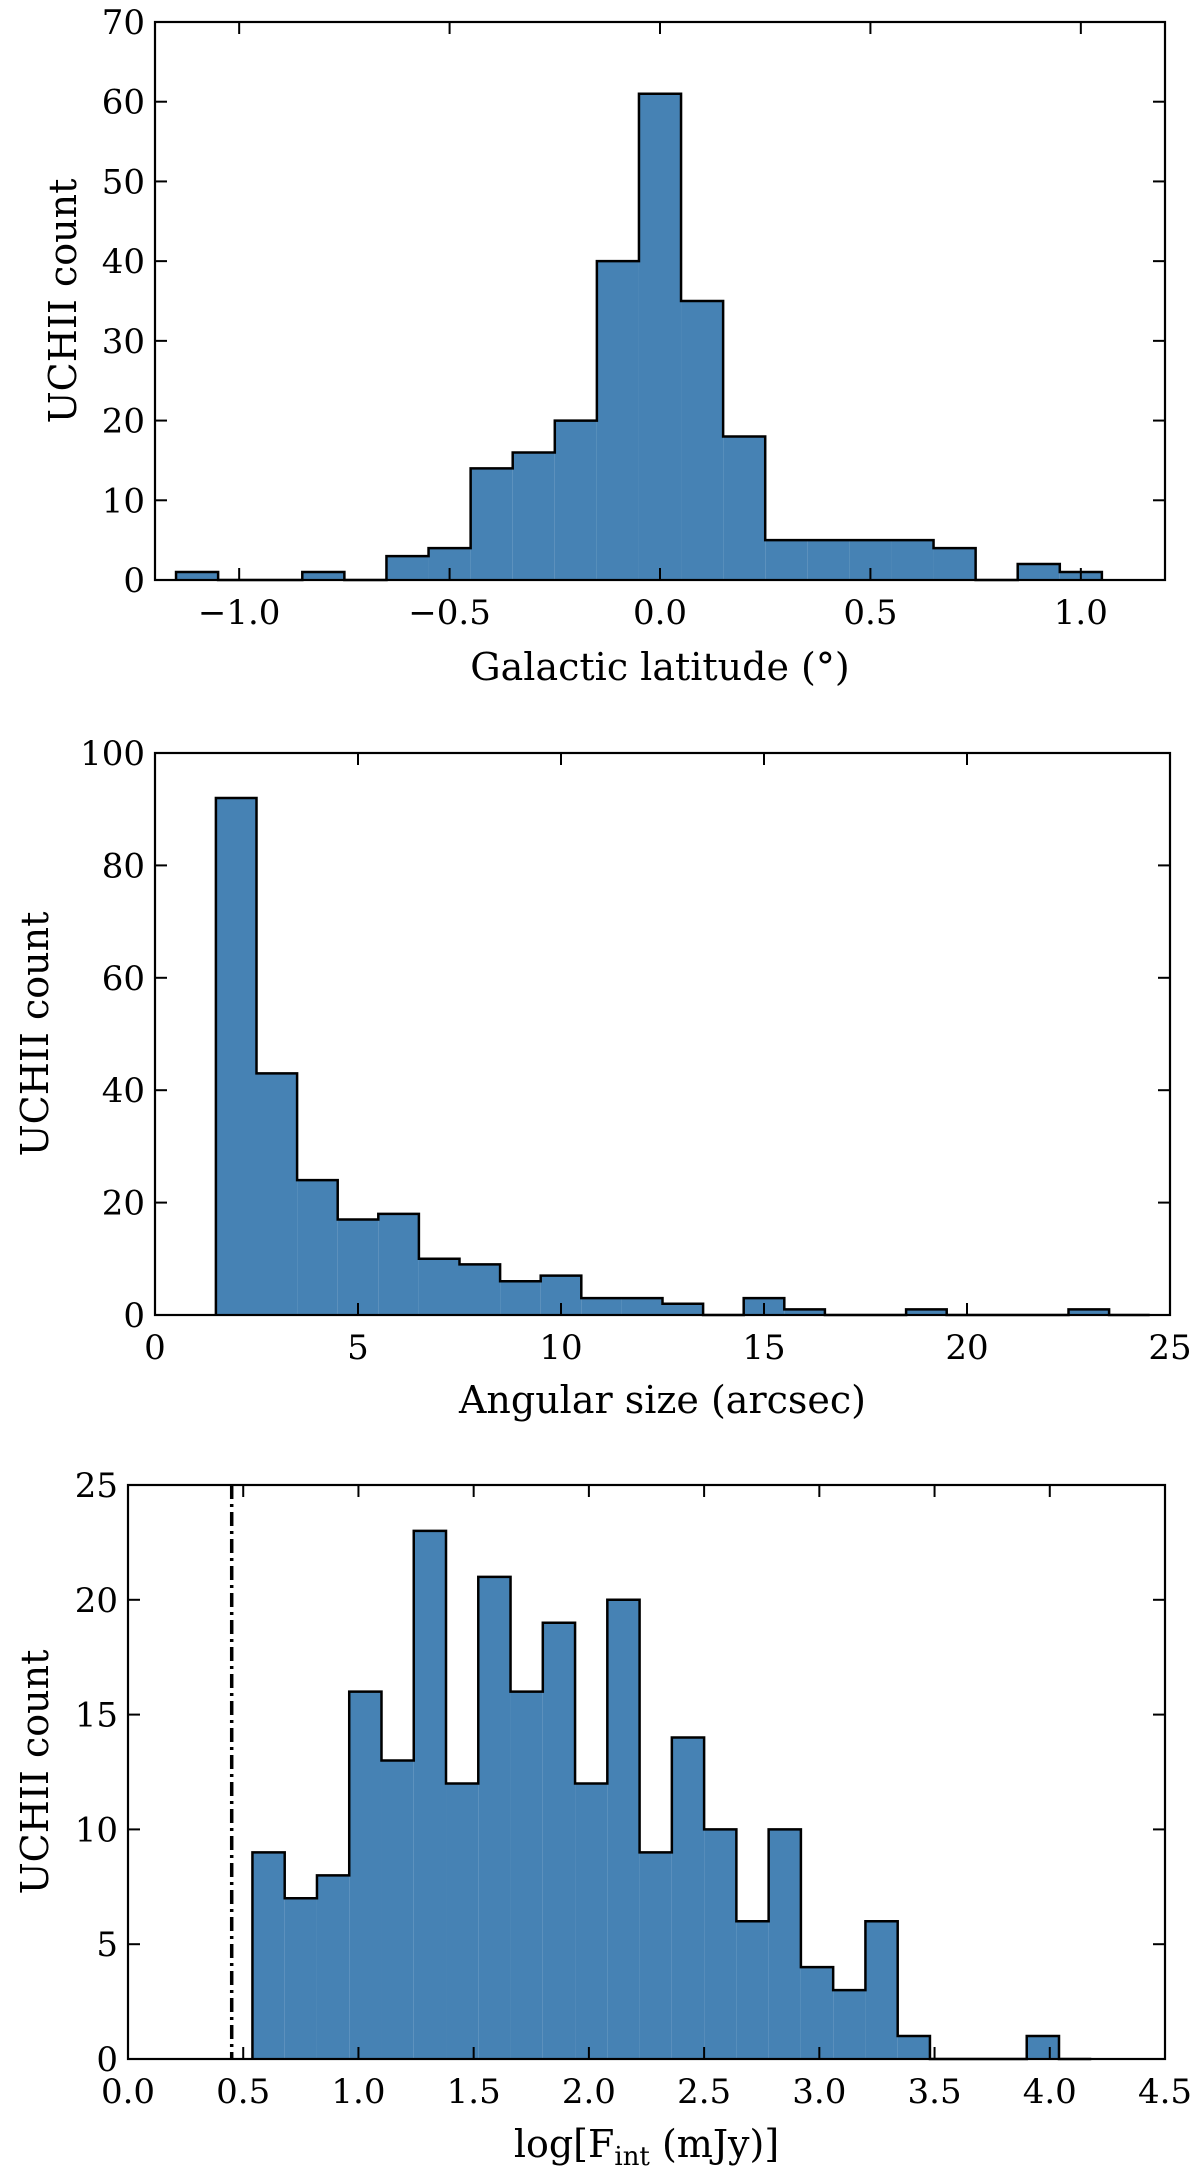 The width and height of the screenshot is (1200, 2178). Describe the element at coordinates (96, 1486) in the screenshot. I see `flux-y-tick-label: 25` at that location.